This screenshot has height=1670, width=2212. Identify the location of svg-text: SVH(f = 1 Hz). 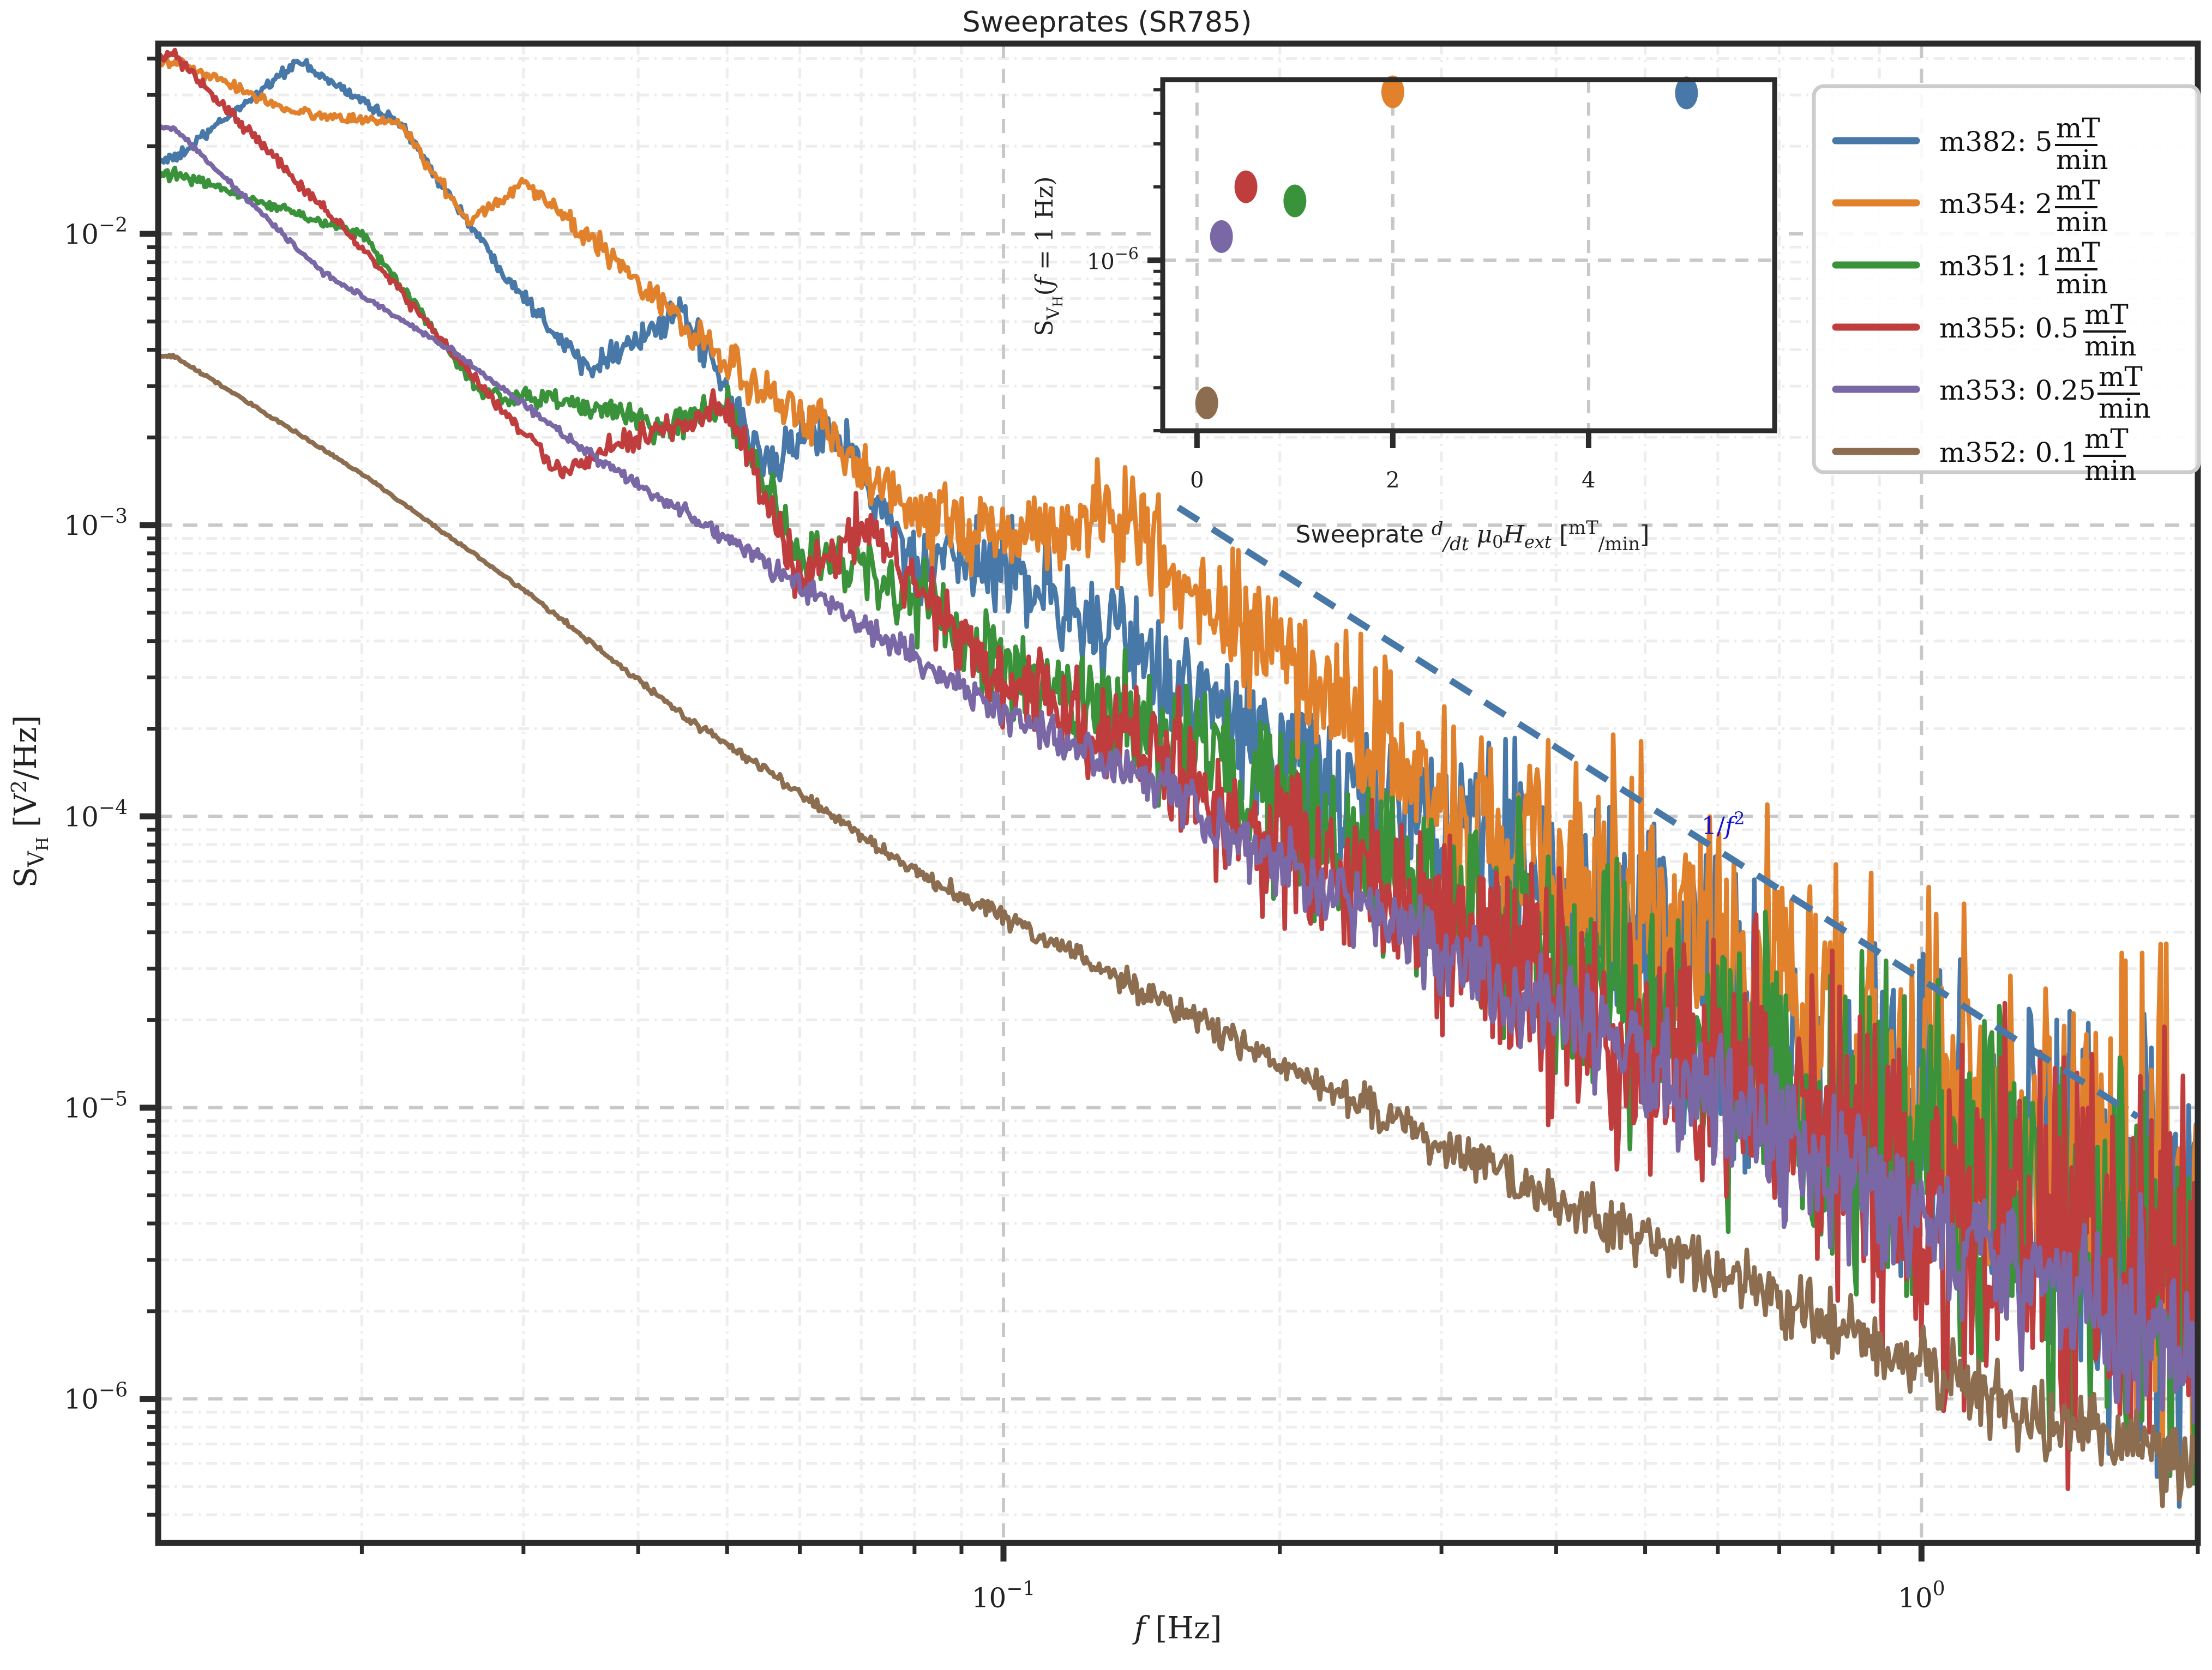
(1048, 256).